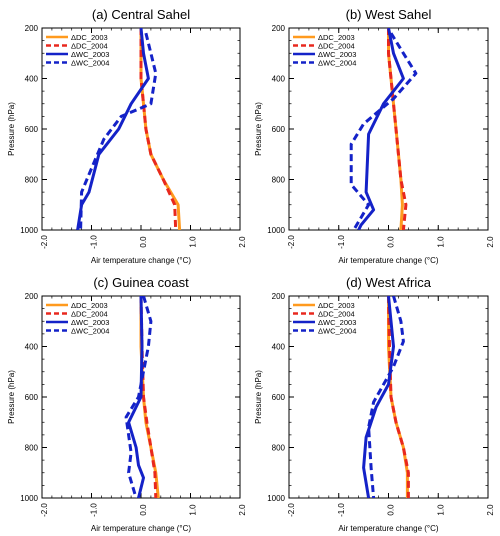  Describe the element at coordinates (141, 282) in the screenshot. I see `panel-title: (c) Guinea coast` at that location.